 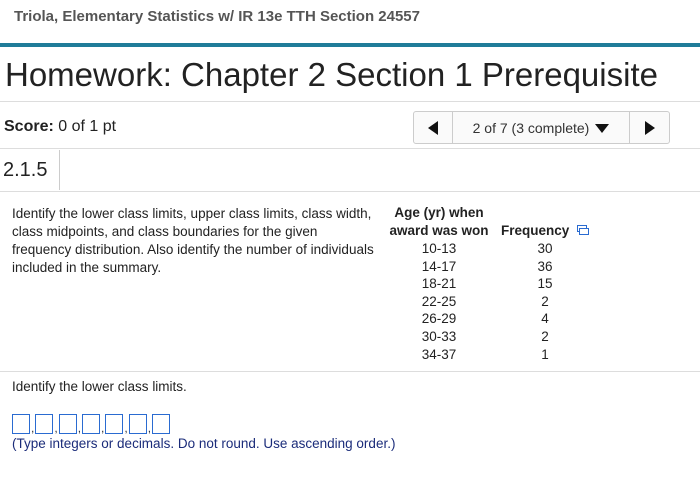 I want to click on question-nav: 2 of 7 (3 complete), so click(x=541, y=127).